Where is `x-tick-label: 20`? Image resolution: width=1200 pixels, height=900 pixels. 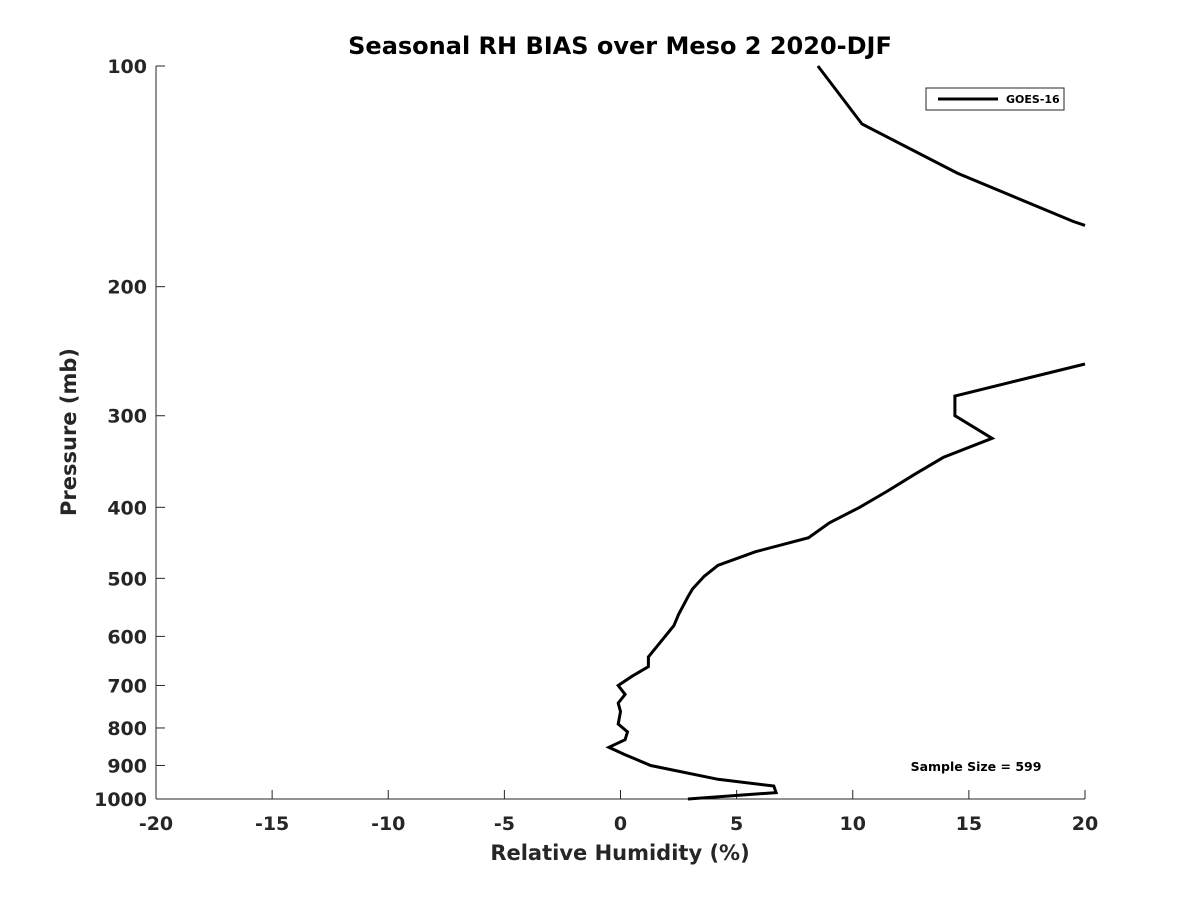 x-tick-label: 20 is located at coordinates (1085, 824).